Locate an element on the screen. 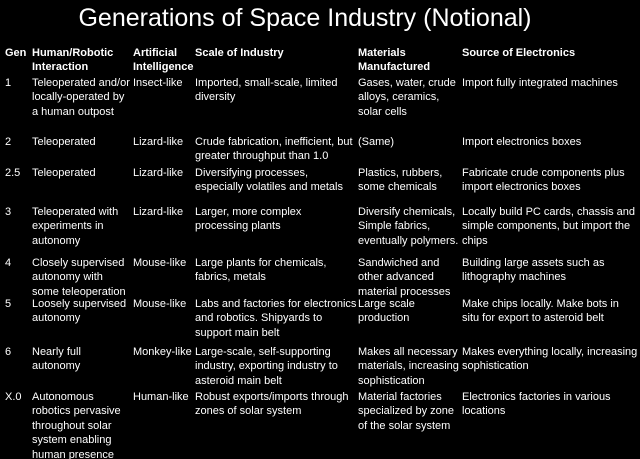 This screenshot has height=459, width=640. header-gen: Gen is located at coordinates (16, 53).